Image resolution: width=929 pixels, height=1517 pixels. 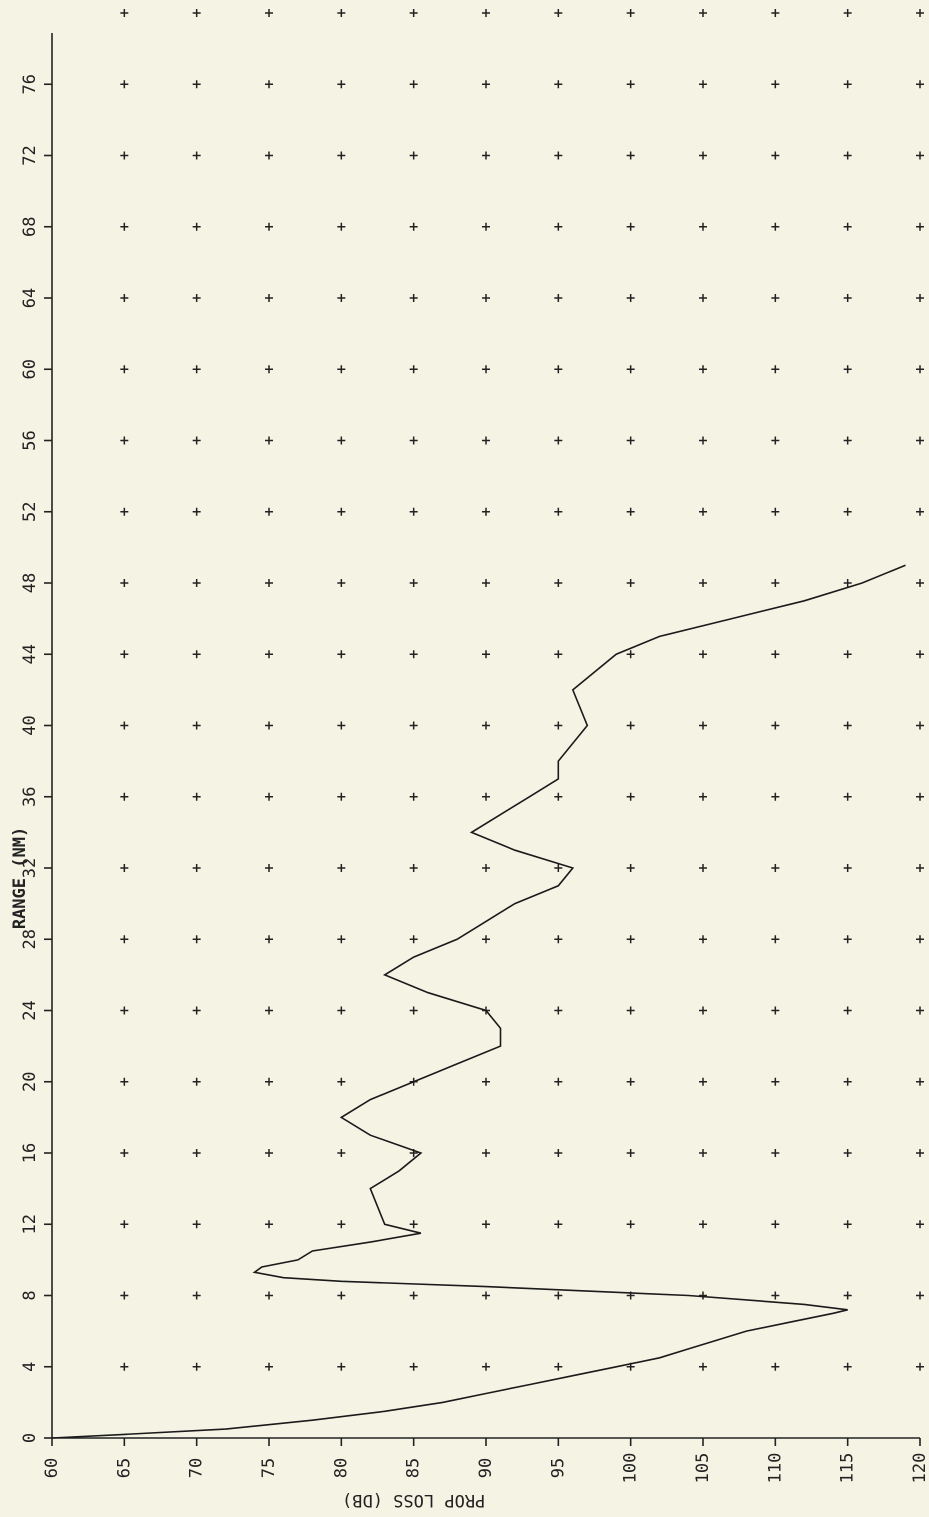 I want to click on loss-tick-label: 115, so click(x=848, y=1468).